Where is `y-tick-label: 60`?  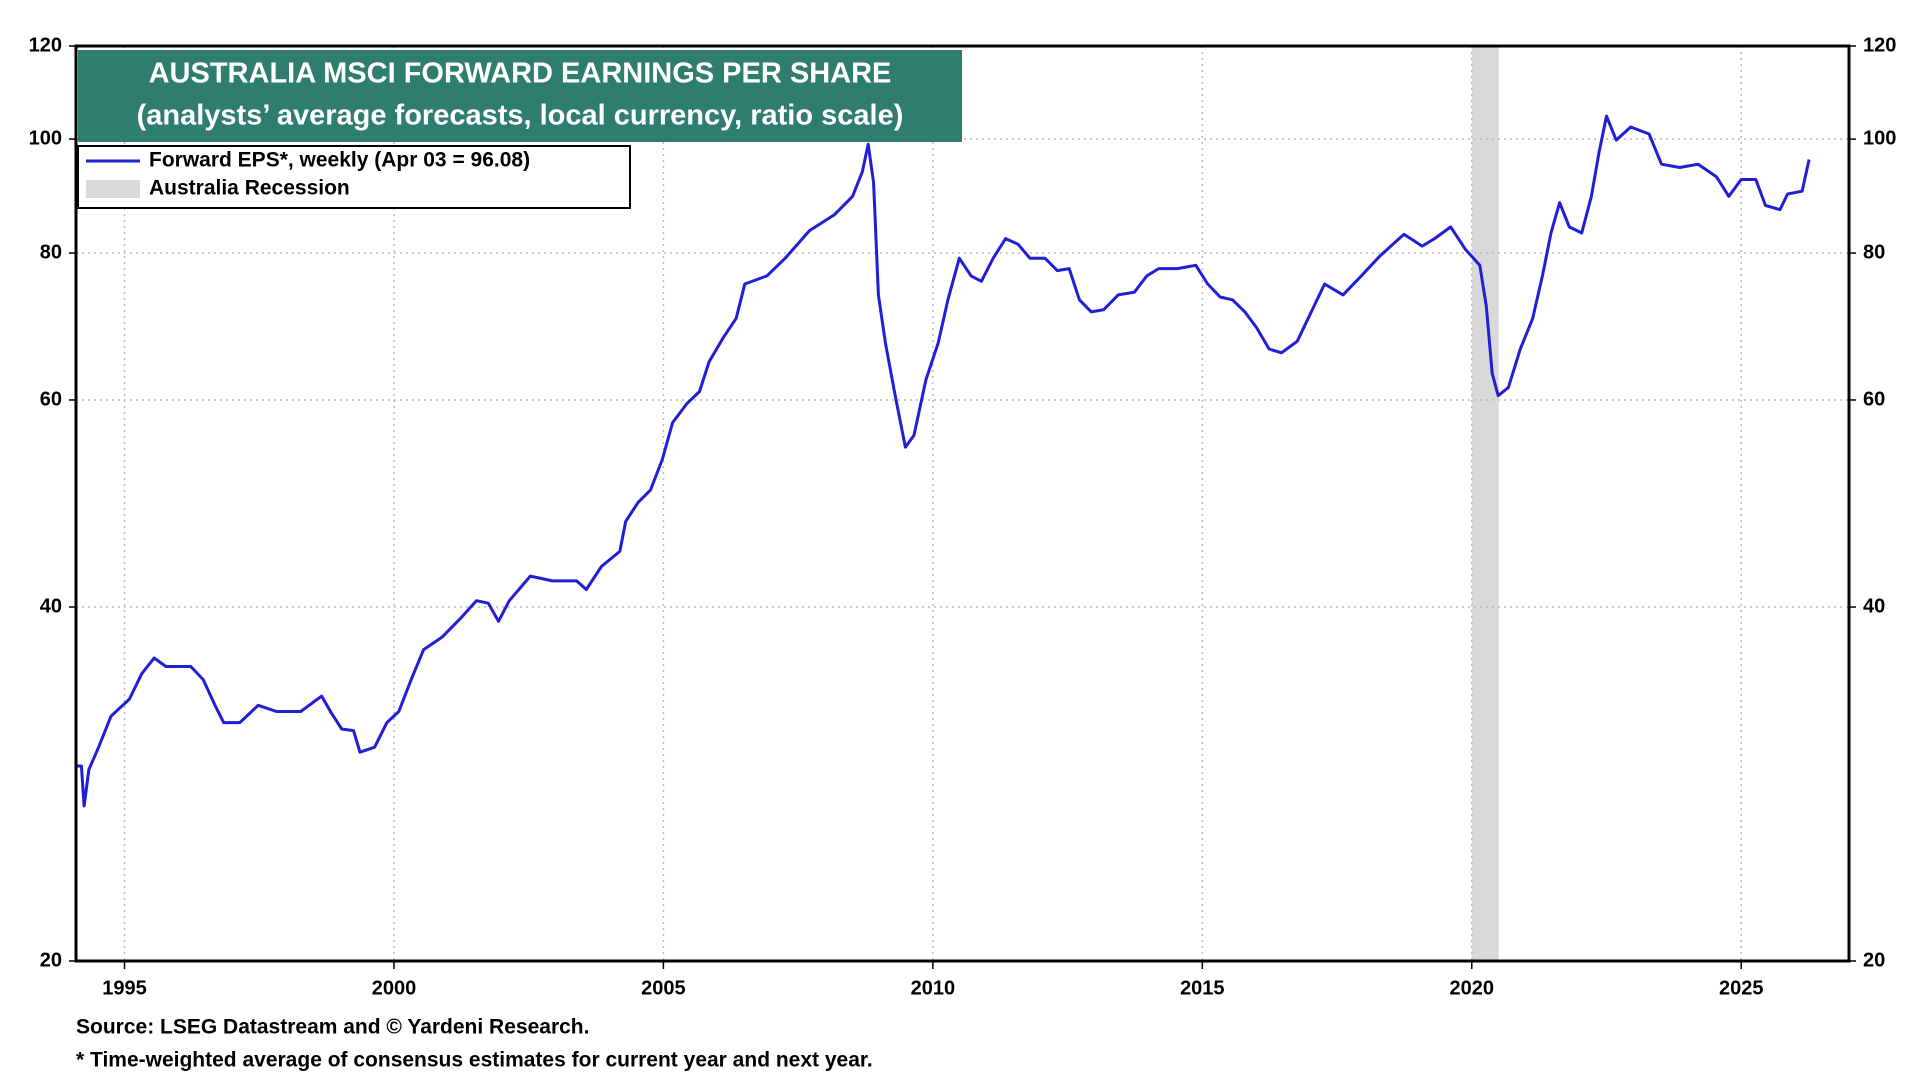
y-tick-label: 60 is located at coordinates (51, 399).